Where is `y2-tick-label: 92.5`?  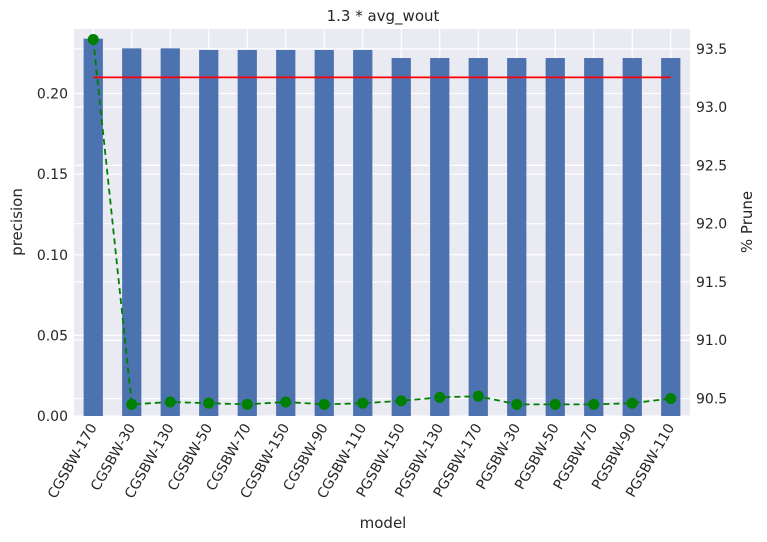
y2-tick-label: 92.5 is located at coordinates (711, 166).